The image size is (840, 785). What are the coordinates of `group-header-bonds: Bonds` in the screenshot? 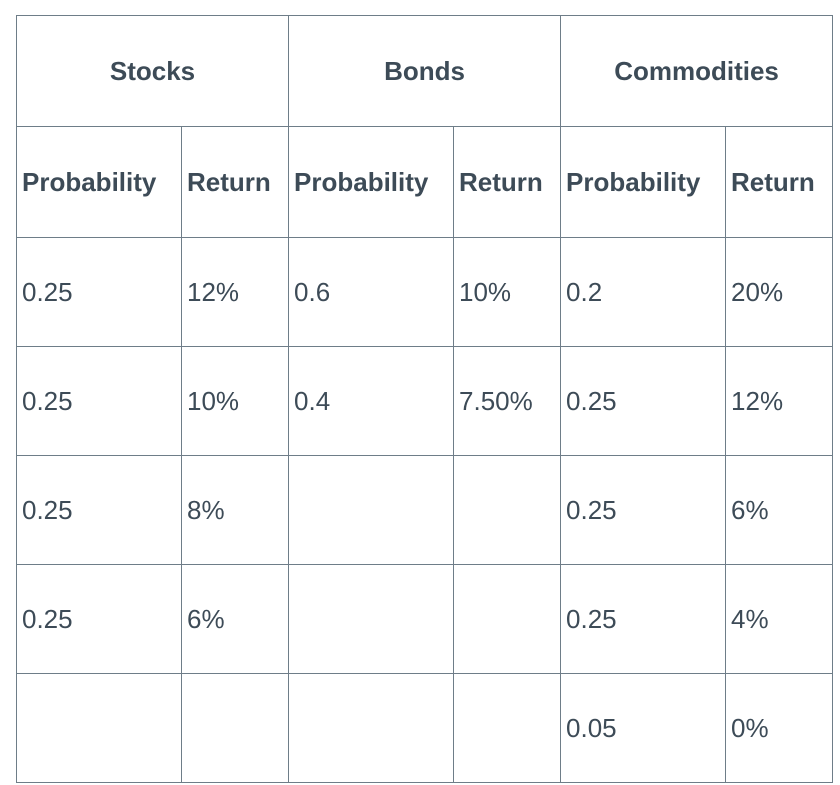 It's located at (425, 71).